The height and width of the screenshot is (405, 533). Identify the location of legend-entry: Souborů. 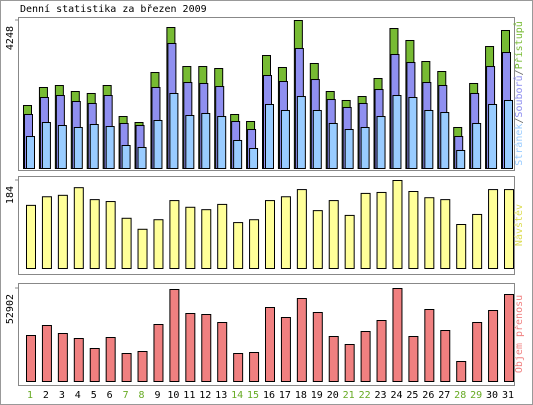
(519, 96).